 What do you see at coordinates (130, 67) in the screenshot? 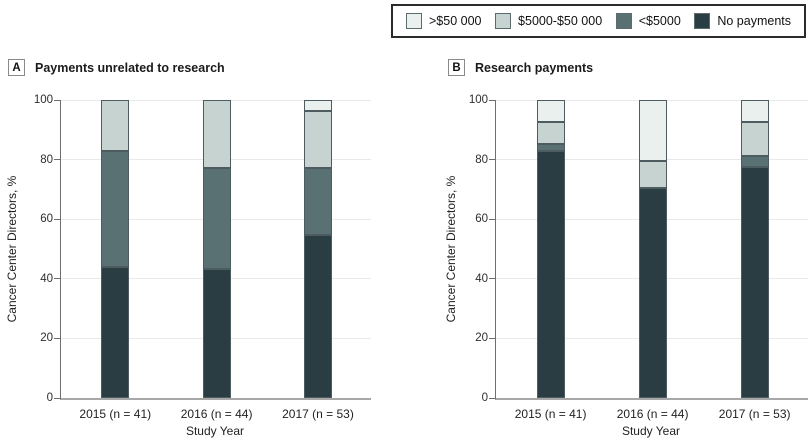
I see `panel-a-title-text: Payments unrelated to research` at bounding box center [130, 67].